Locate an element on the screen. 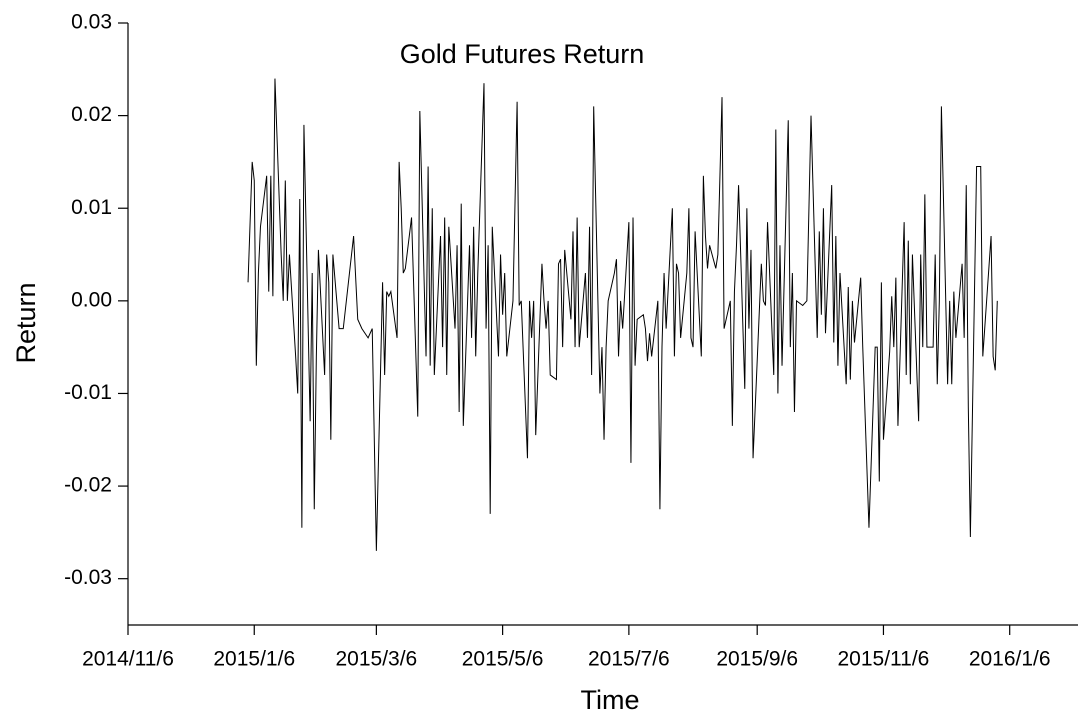 This screenshot has width=1081, height=717. x-tick-label: 2014/11/6 is located at coordinates (128, 659).